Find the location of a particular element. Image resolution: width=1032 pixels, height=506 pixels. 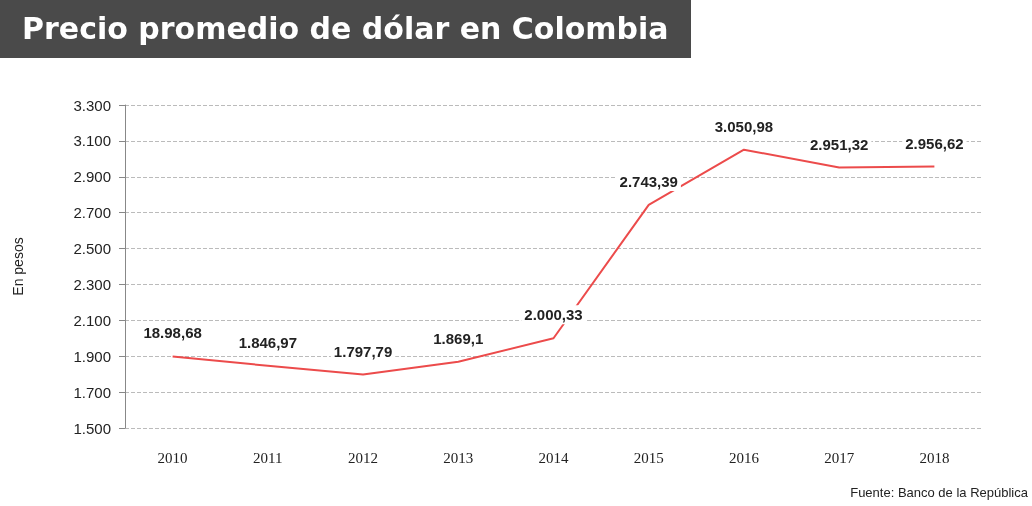

x-tick-label: 2014 is located at coordinates (553, 457).